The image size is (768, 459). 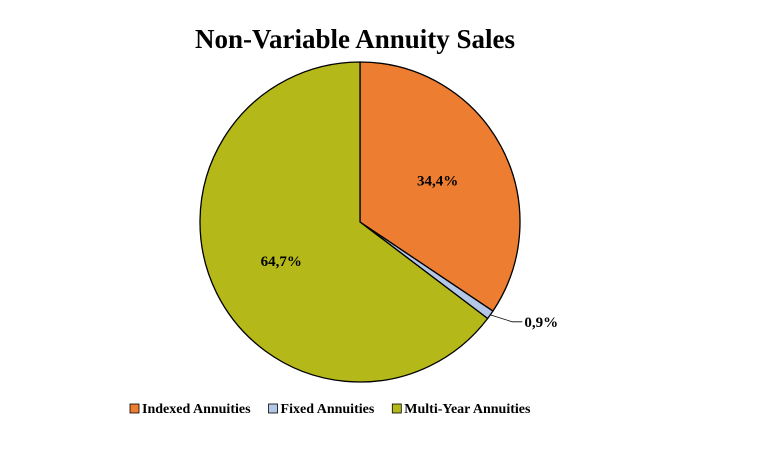 What do you see at coordinates (196, 409) in the screenshot?
I see `legend-label-indexed-annuities: Indexed Annuities` at bounding box center [196, 409].